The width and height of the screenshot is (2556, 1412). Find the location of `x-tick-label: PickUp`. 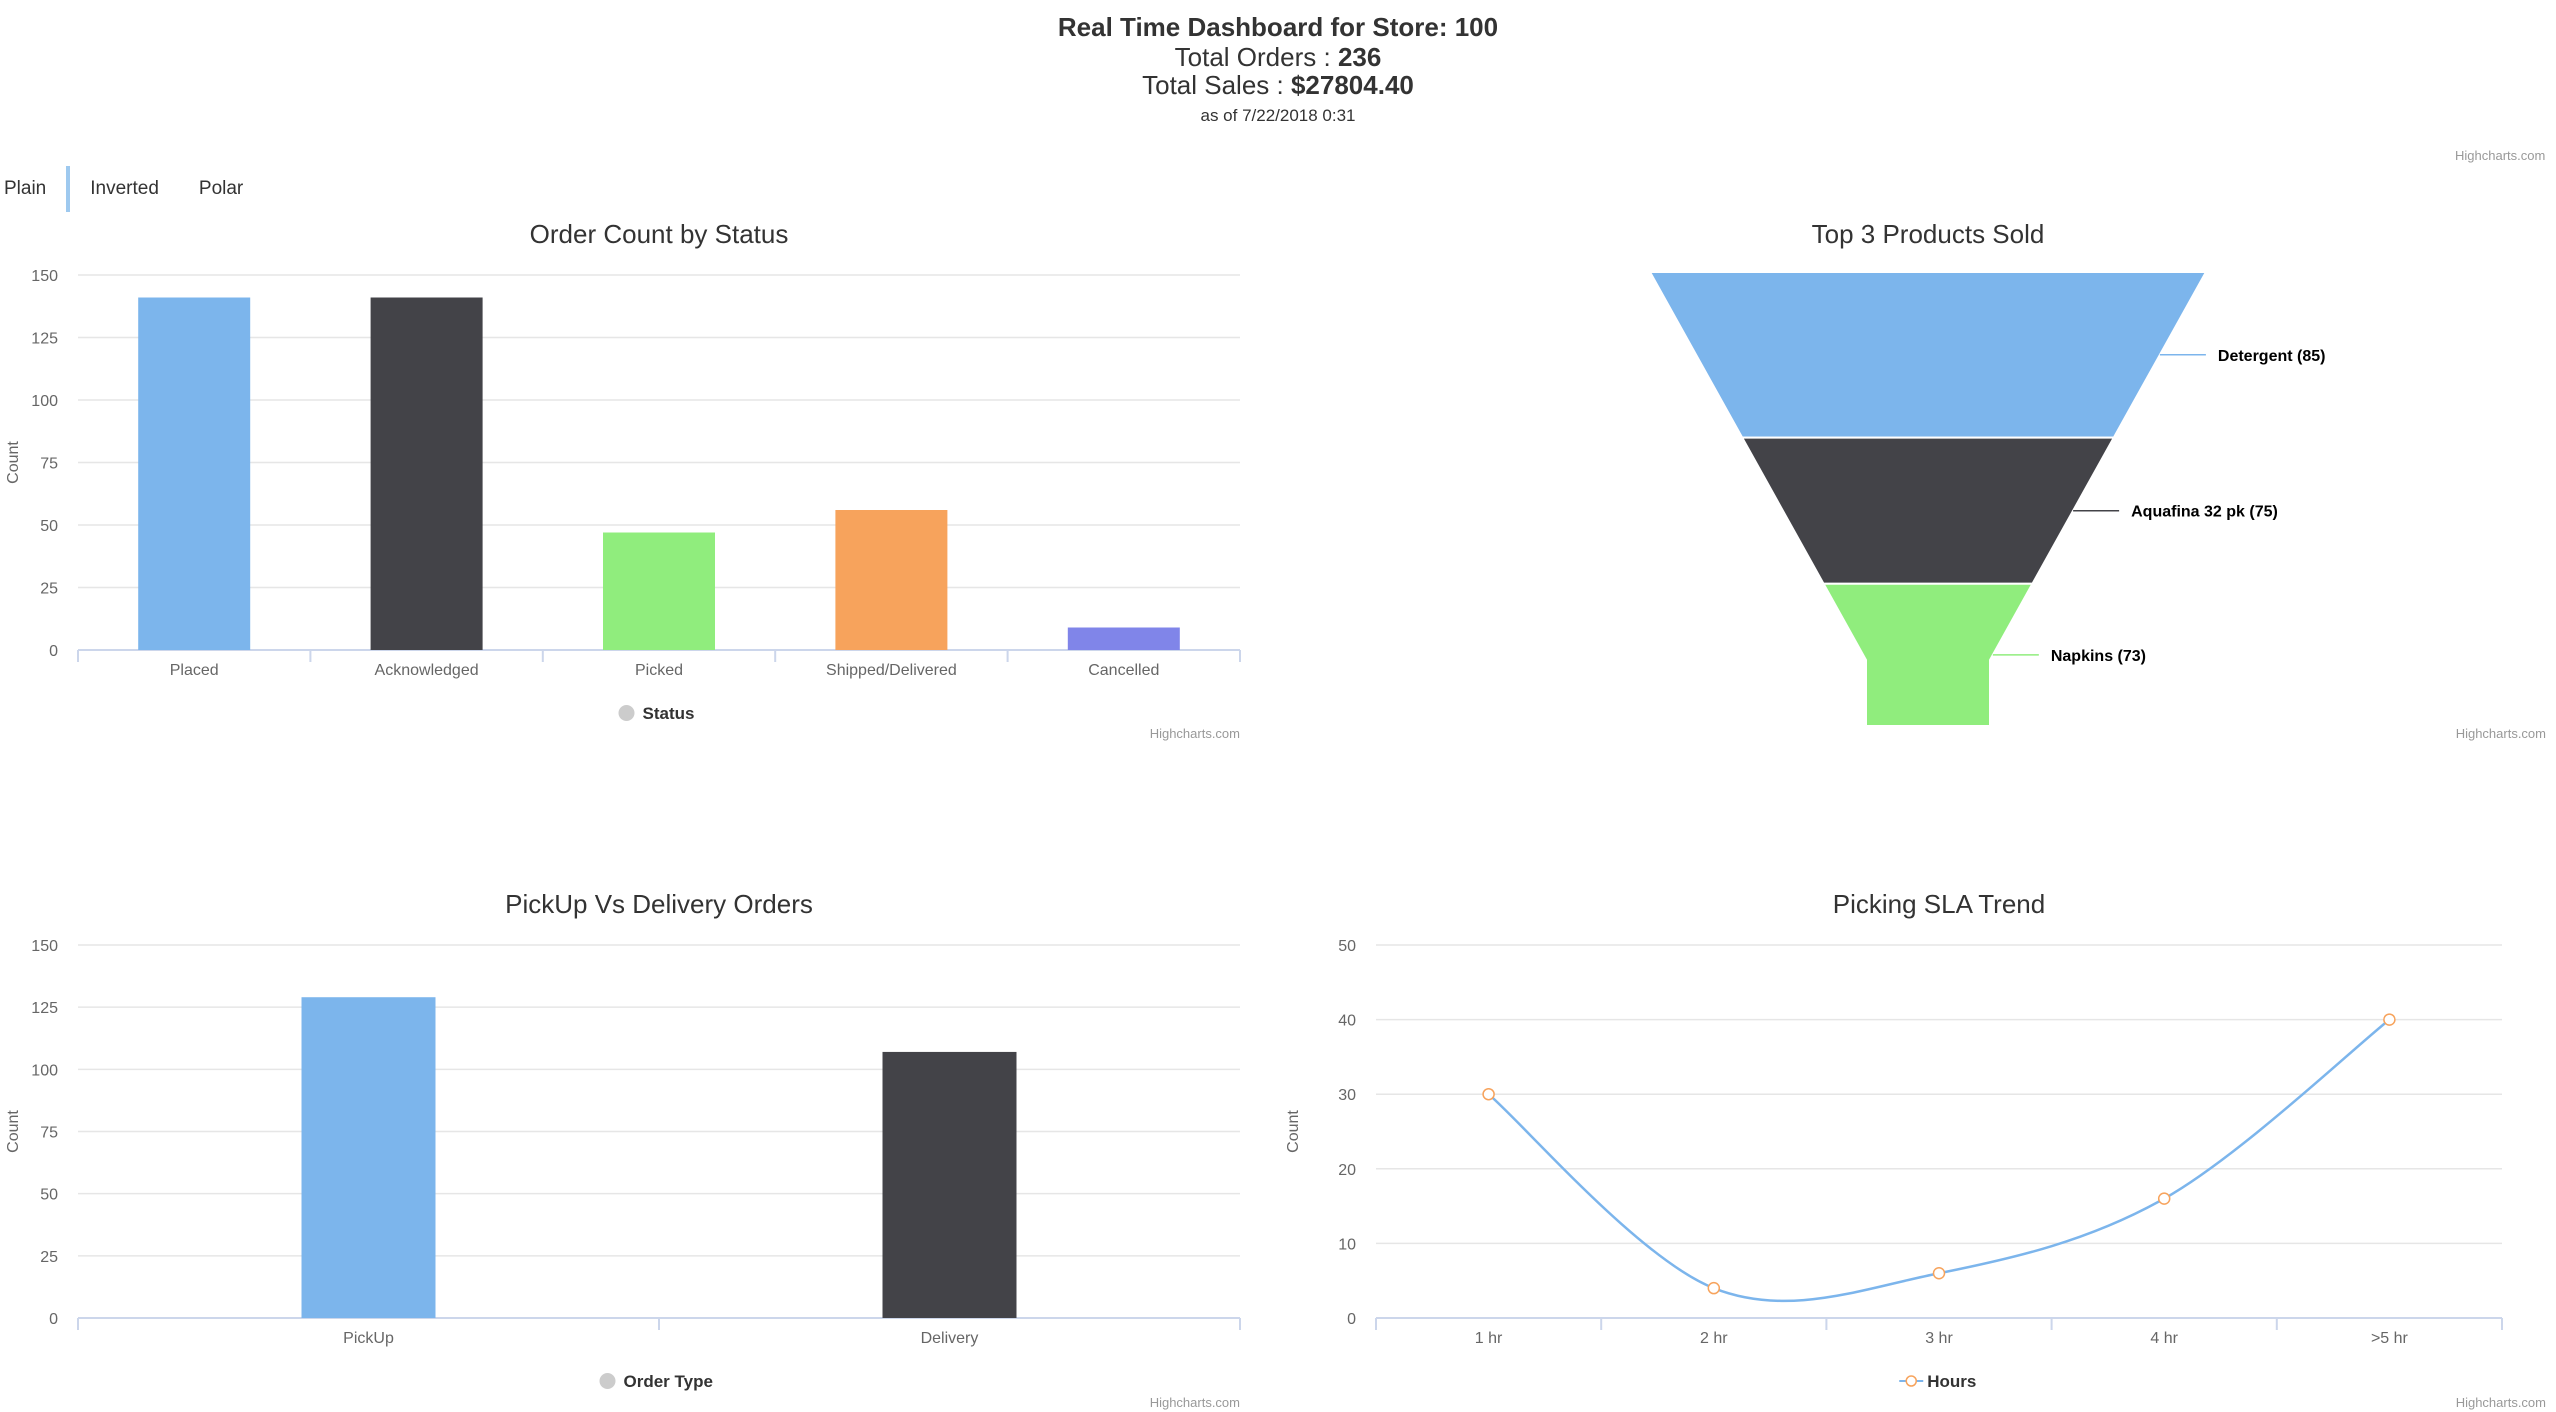

x-tick-label: PickUp is located at coordinates (368, 1338).